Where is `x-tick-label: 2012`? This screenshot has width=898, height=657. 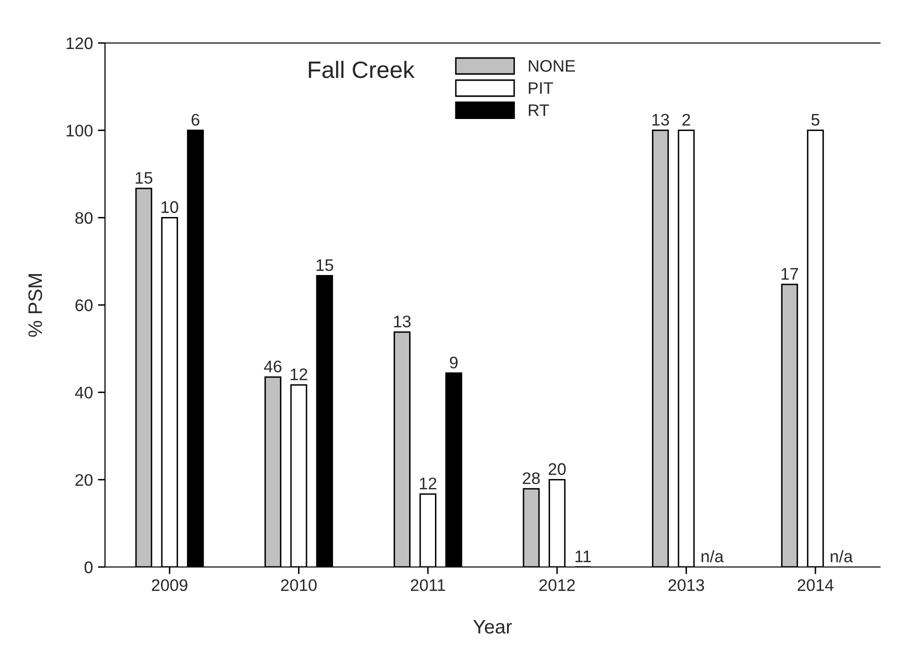 x-tick-label: 2012 is located at coordinates (557, 585).